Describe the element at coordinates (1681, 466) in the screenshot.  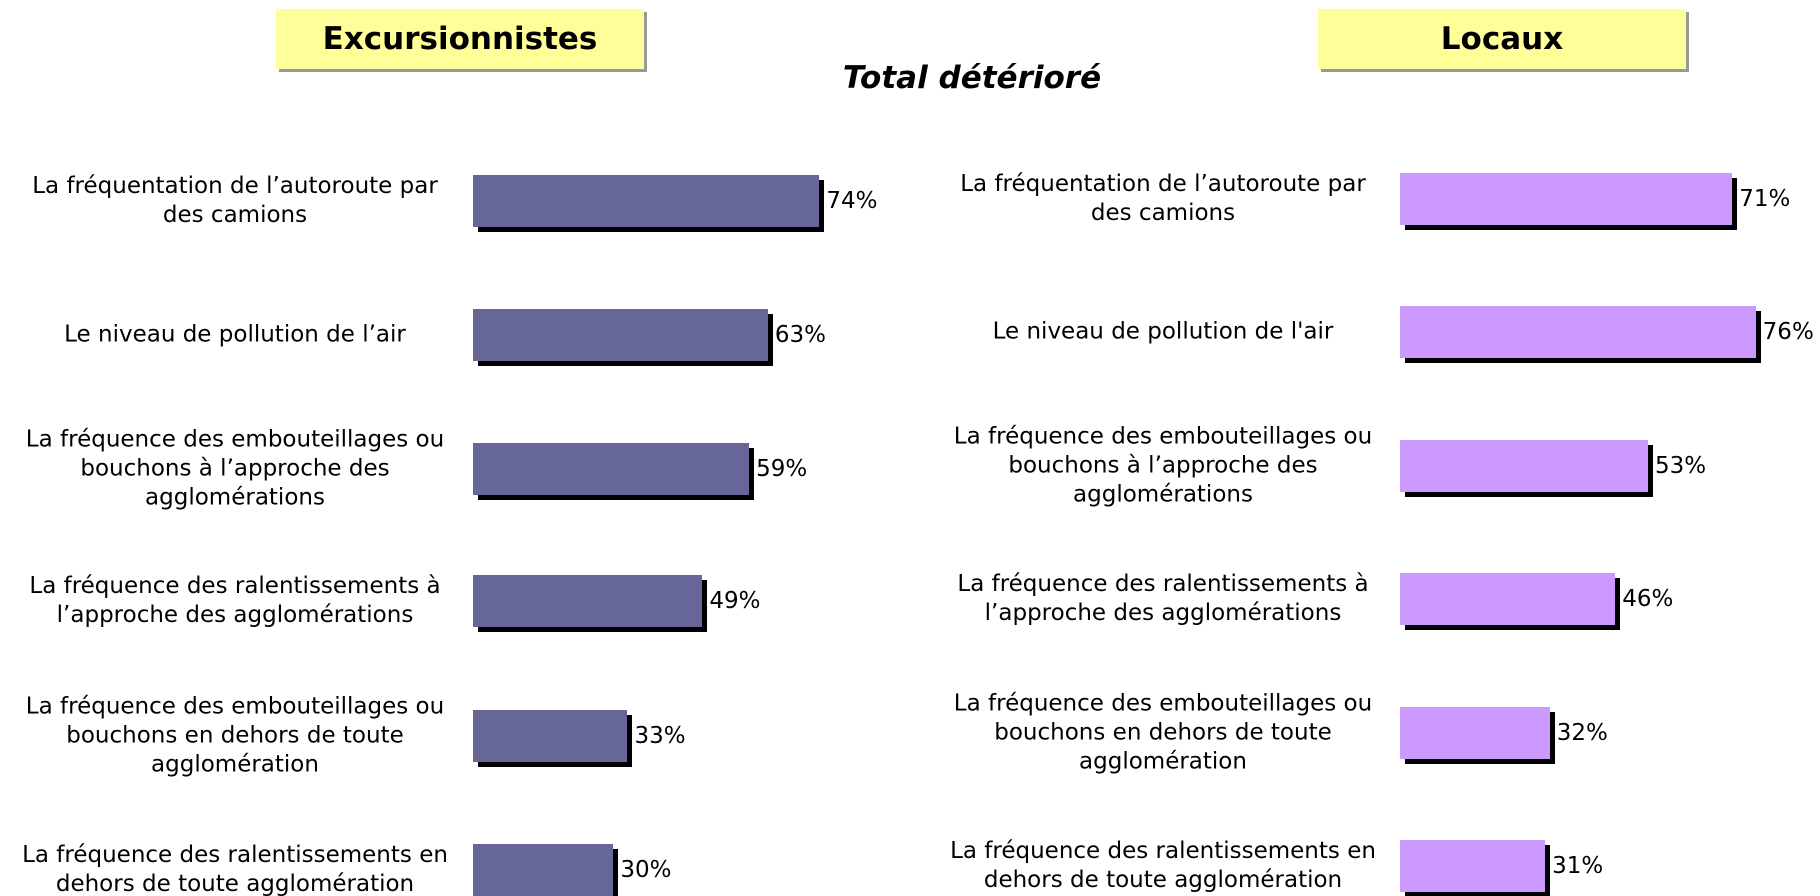
I see `value-label: 53%` at that location.